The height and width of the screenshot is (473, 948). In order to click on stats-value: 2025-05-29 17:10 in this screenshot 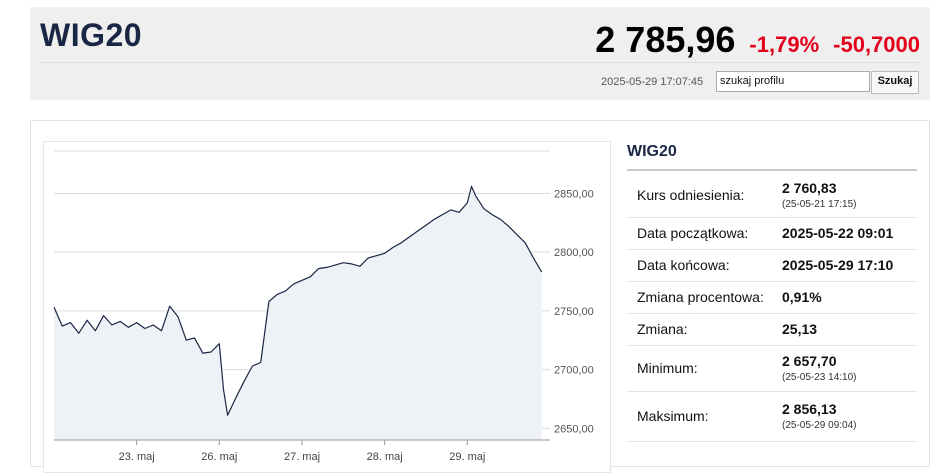, I will do `click(849, 265)`.